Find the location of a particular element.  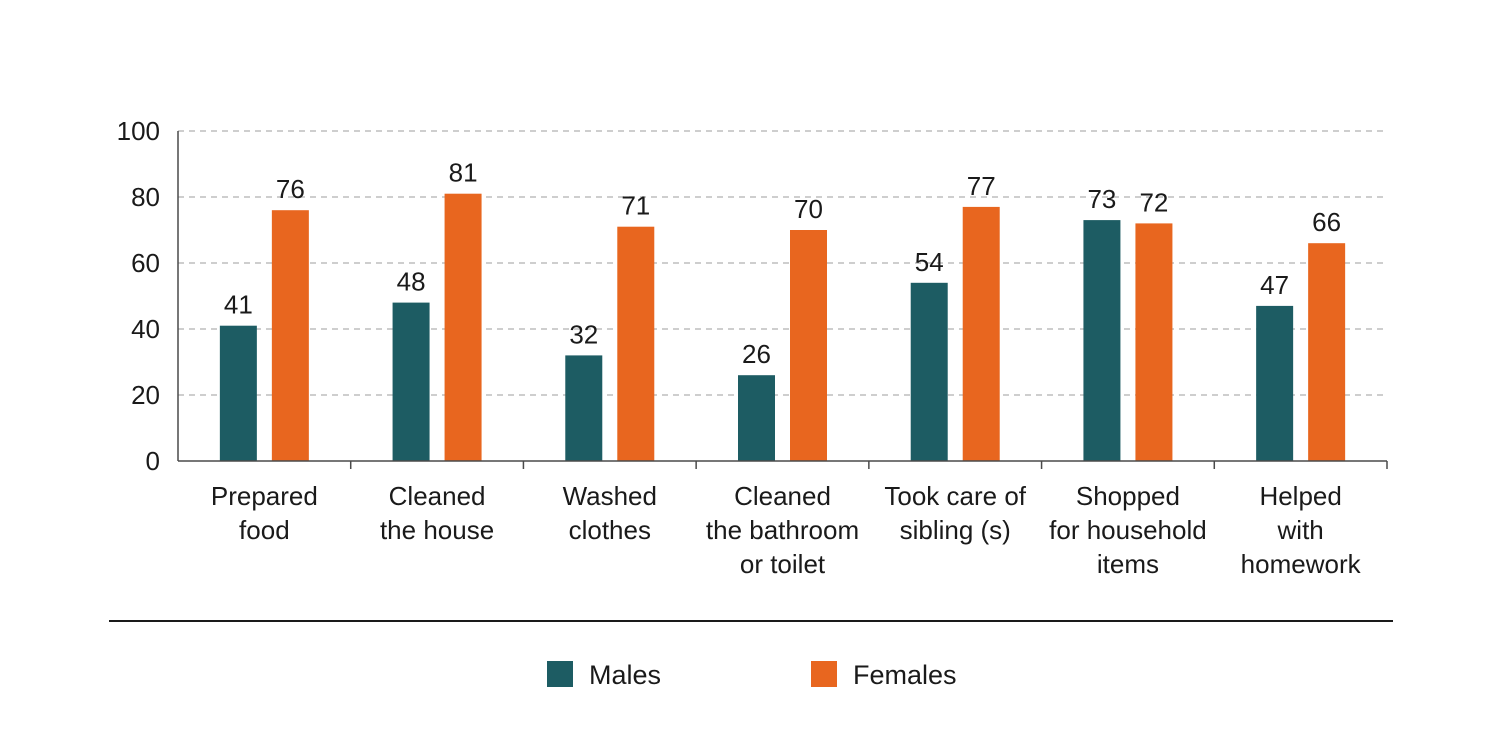

value-label-females: 76 is located at coordinates (290, 189).